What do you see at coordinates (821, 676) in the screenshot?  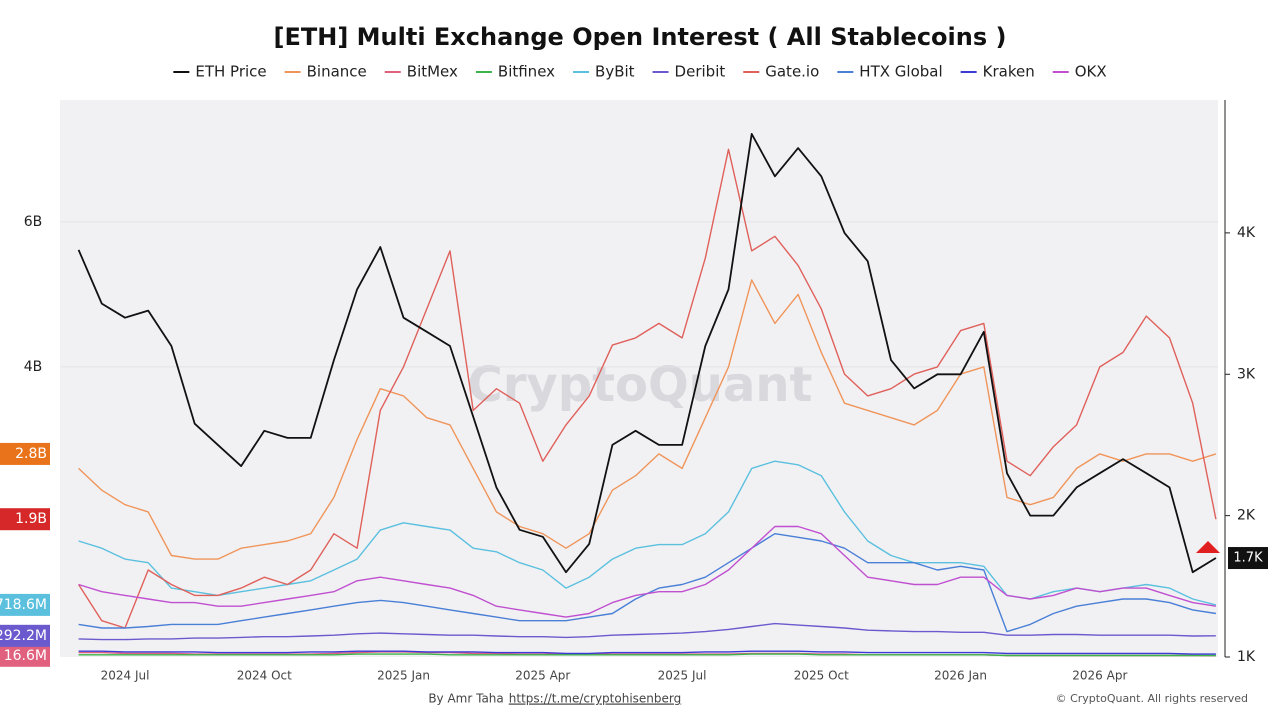 I see `x-tick-label: 2025 Oct` at bounding box center [821, 676].